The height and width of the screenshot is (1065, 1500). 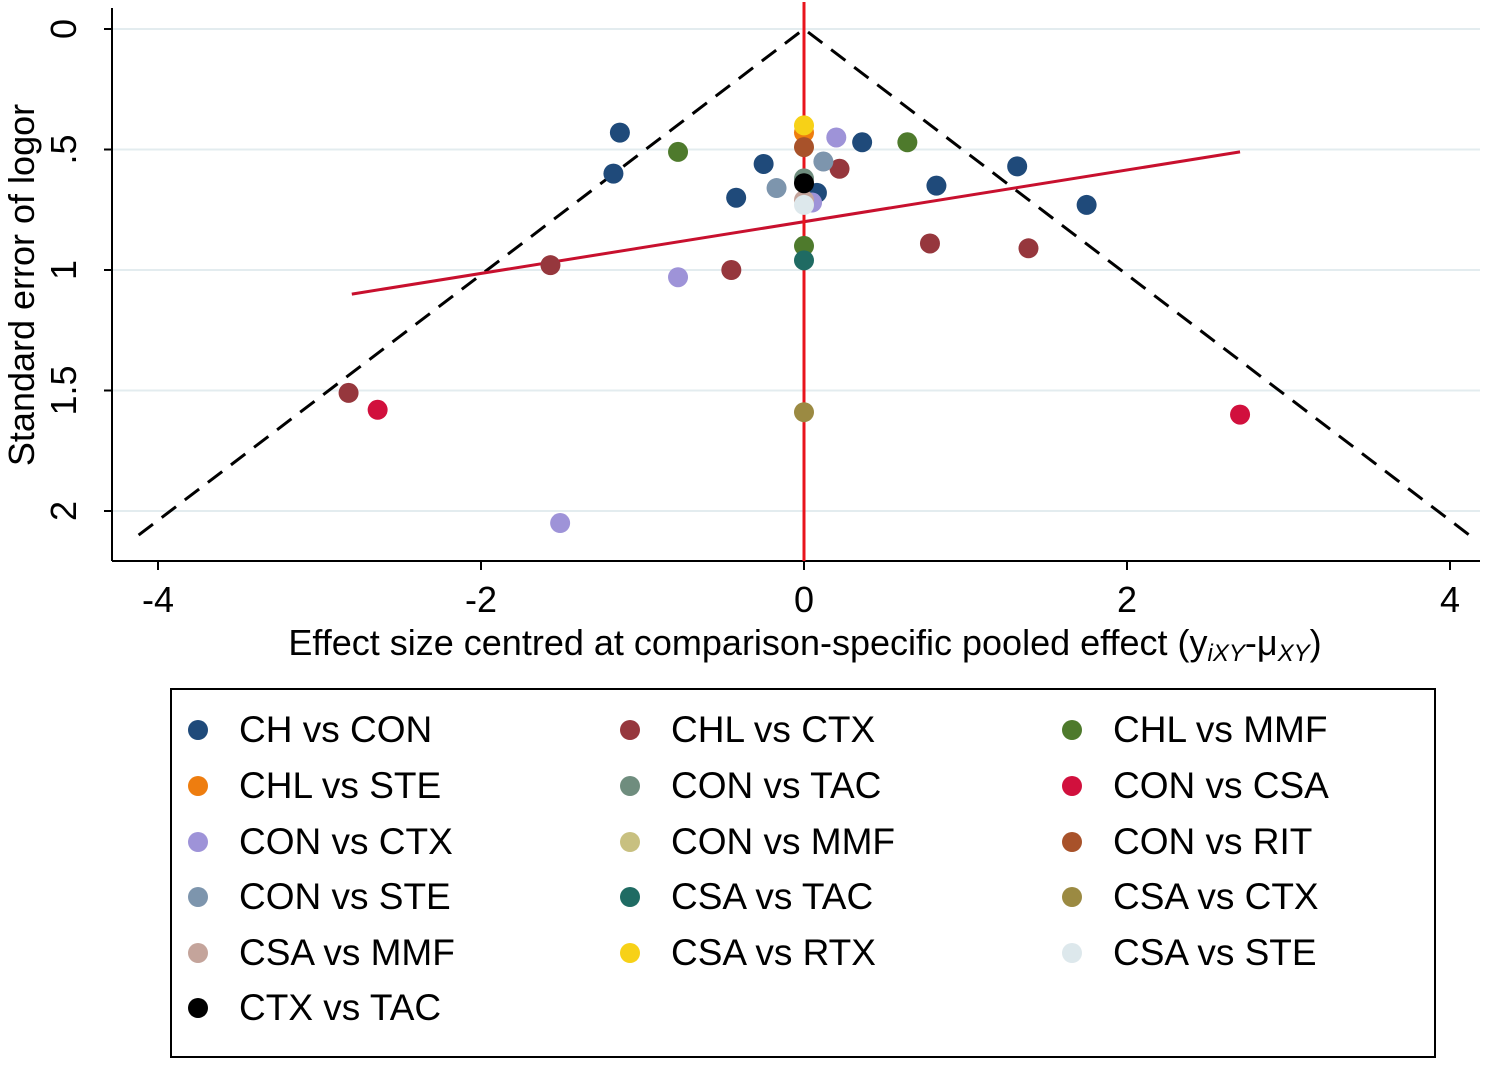 I want to click on legend-item-con-vs-ctx: CON vs CTX, so click(x=320, y=842).